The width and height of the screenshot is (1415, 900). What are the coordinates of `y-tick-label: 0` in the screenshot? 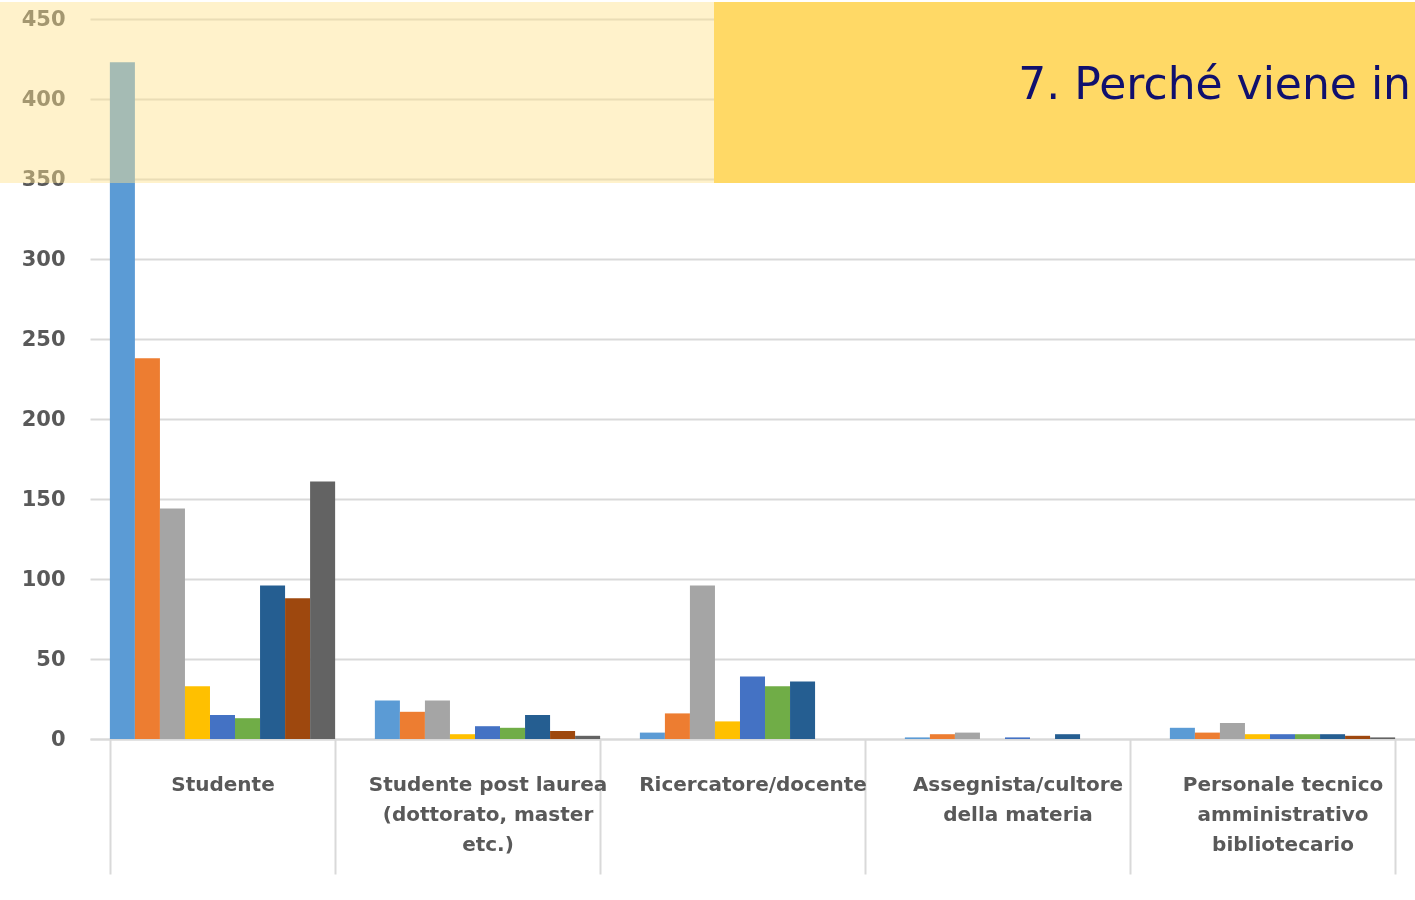 It's located at (58, 738).